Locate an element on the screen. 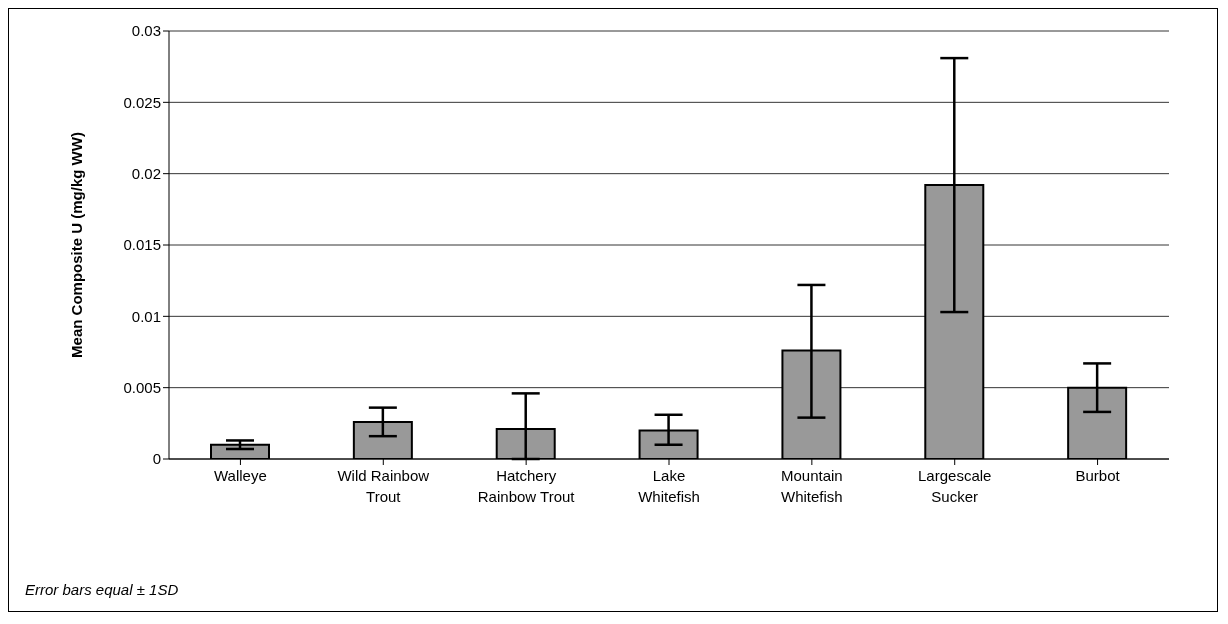  y-tick-label: 0.015 is located at coordinates (142, 245).